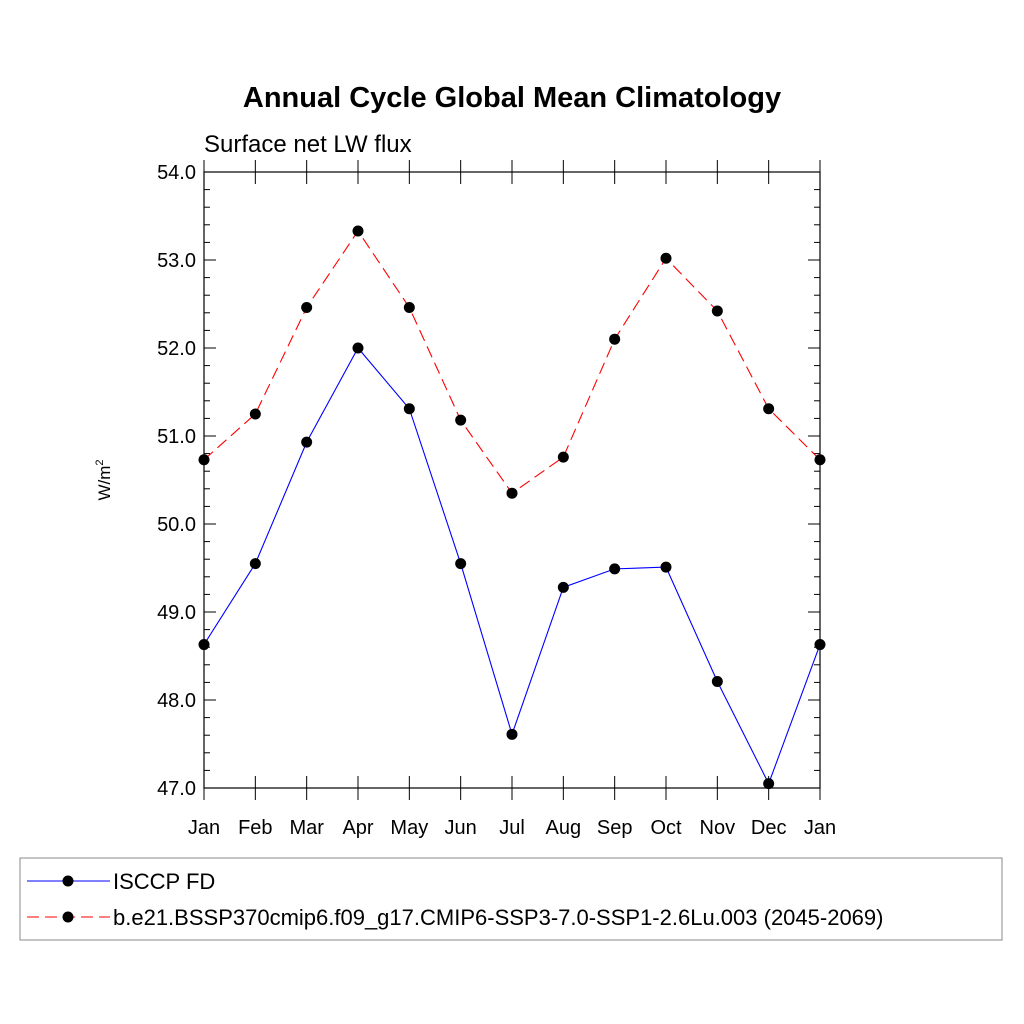 The image size is (1024, 1024). What do you see at coordinates (176, 261) in the screenshot?
I see `y-tick-label: 53.0` at bounding box center [176, 261].